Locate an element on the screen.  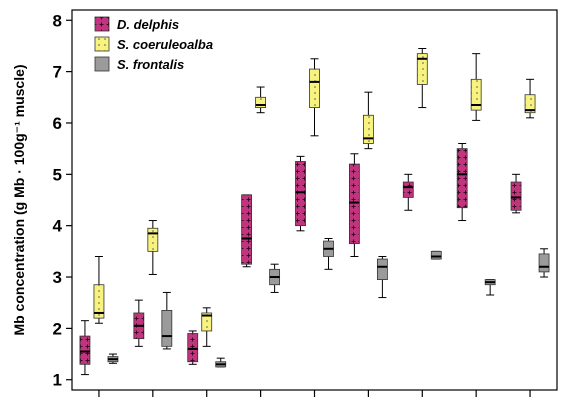
legend: D. delphis S. coeruleoalba S. frontalis is located at coordinates (153, 44).